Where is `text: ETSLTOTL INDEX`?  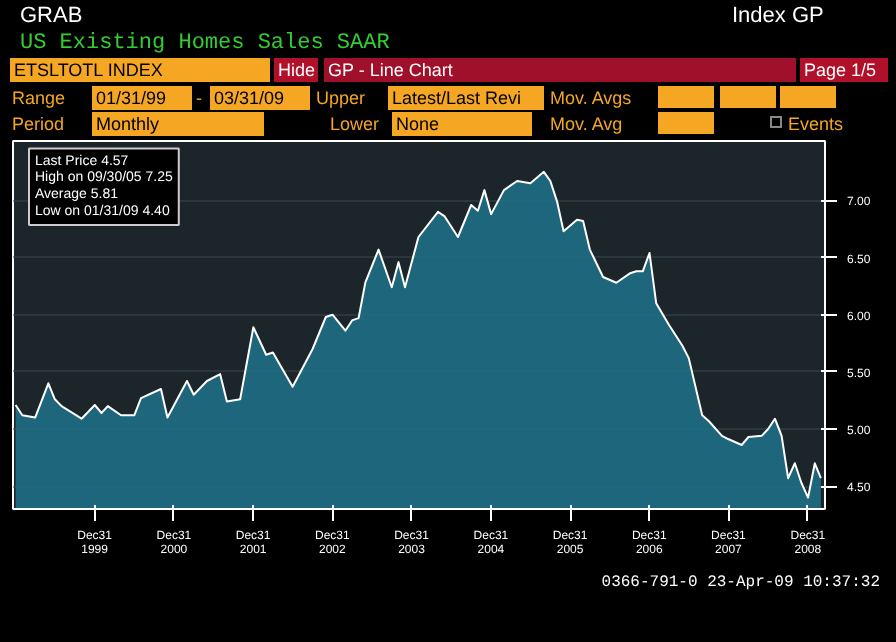
text: ETSLTOTL INDEX is located at coordinates (140, 70).